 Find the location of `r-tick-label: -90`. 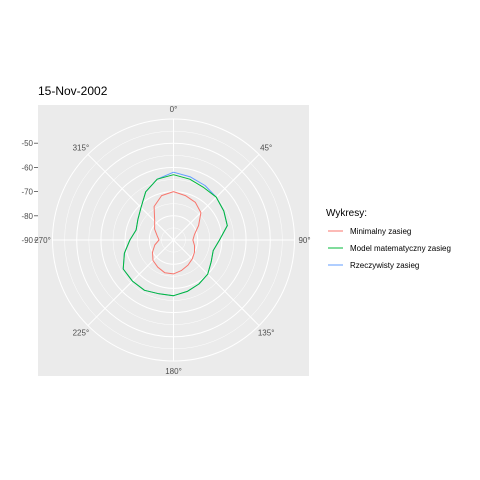

r-tick-label: -90 is located at coordinates (27, 240).